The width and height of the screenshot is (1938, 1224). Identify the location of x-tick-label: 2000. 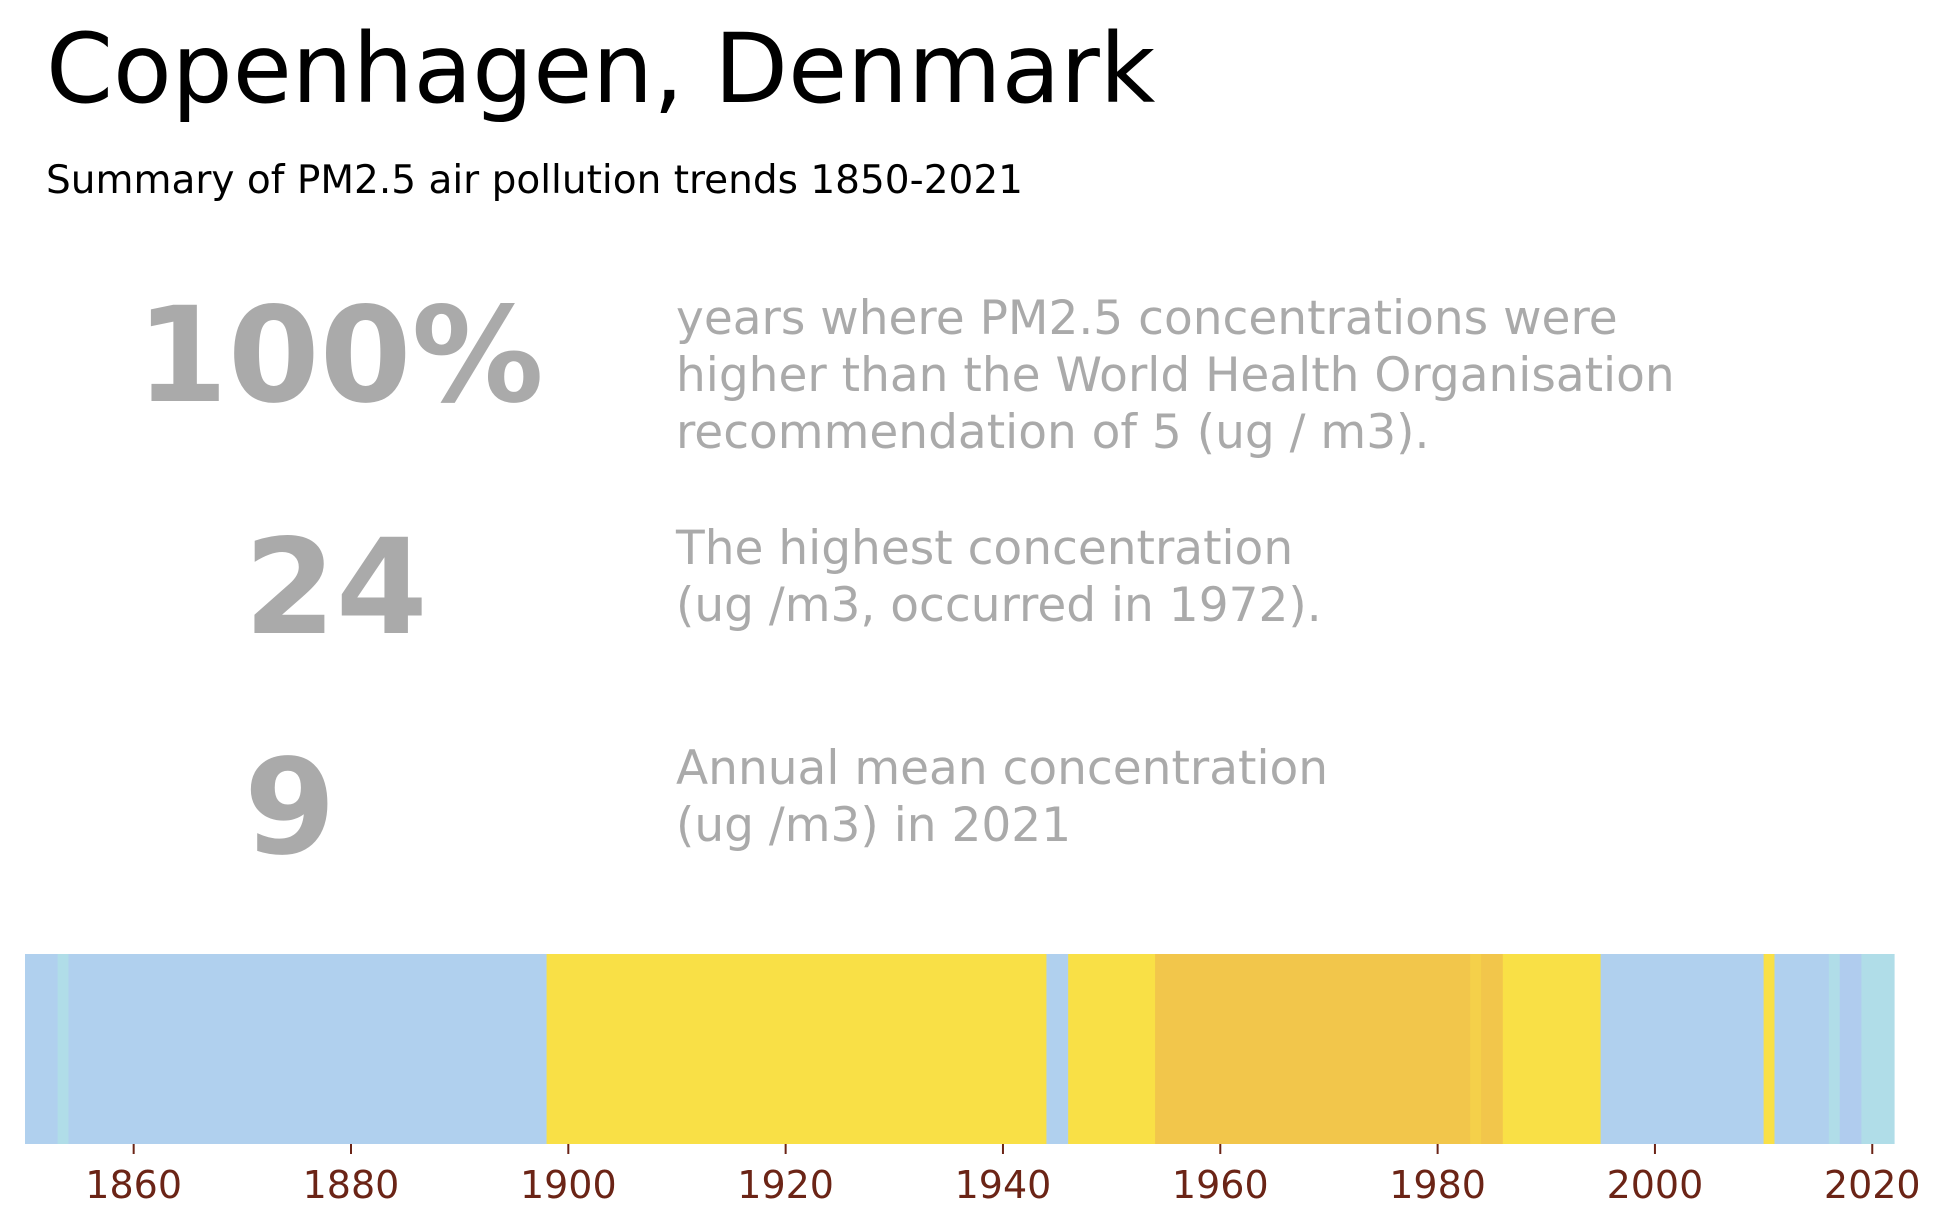
(1655, 1185).